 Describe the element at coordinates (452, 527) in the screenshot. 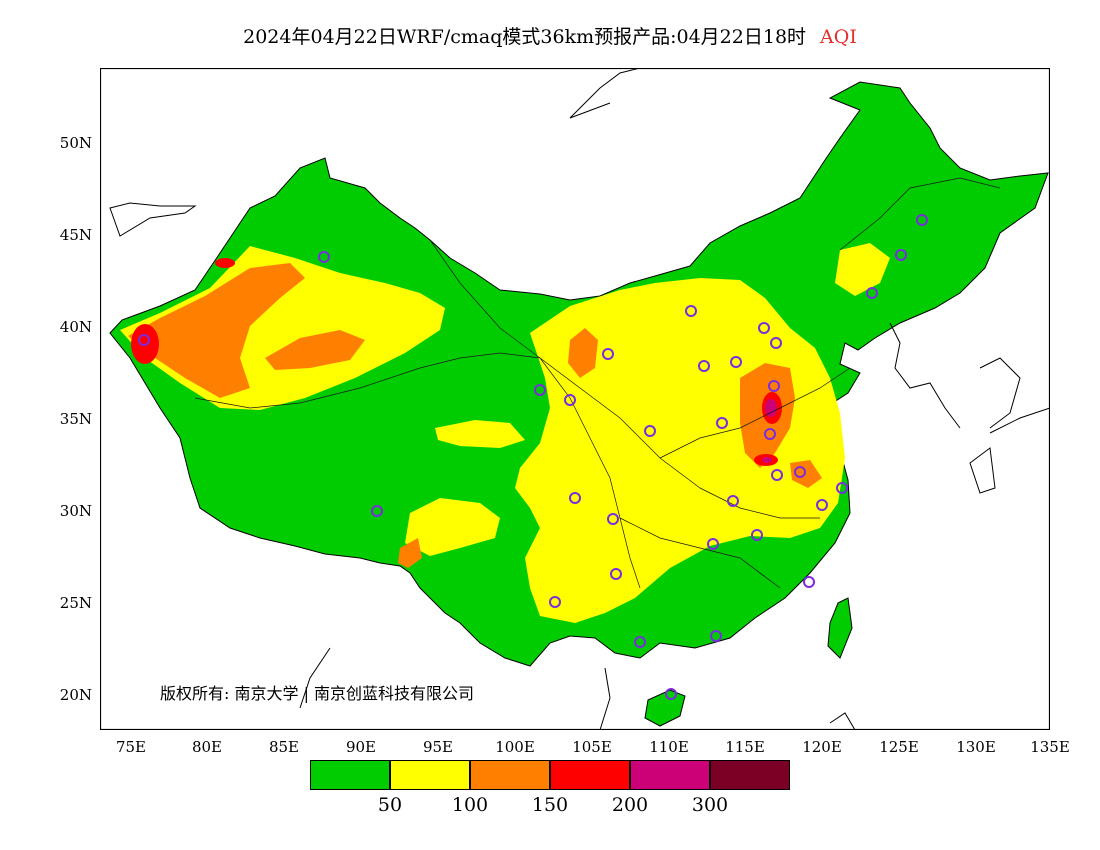

I see `aqi-moderate-southwest` at that location.